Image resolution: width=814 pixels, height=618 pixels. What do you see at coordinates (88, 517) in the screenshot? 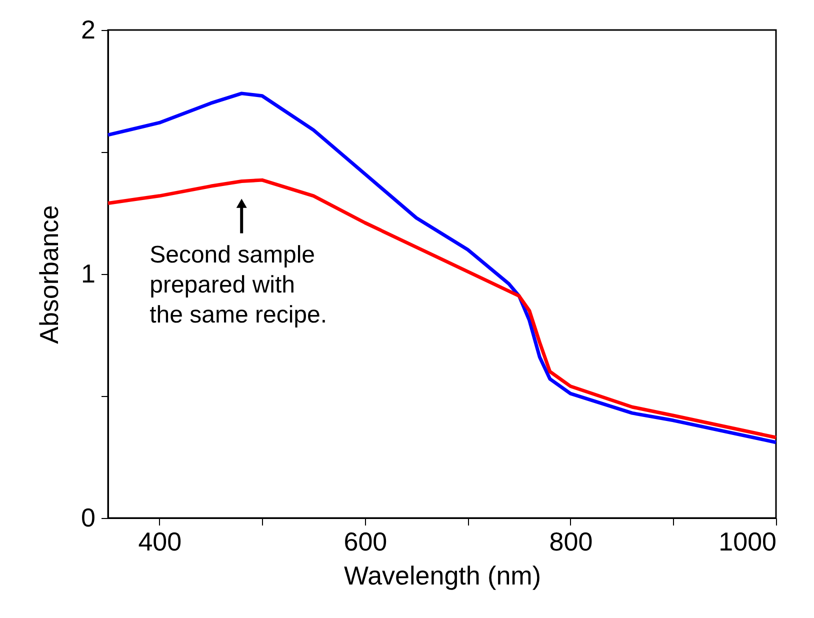
I see `y-tick-label: 0` at bounding box center [88, 517].